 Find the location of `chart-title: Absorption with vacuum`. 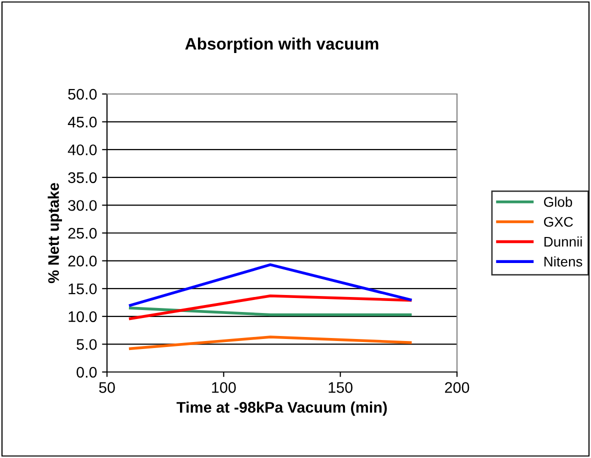

chart-title: Absorption with vacuum is located at coordinates (281, 45).